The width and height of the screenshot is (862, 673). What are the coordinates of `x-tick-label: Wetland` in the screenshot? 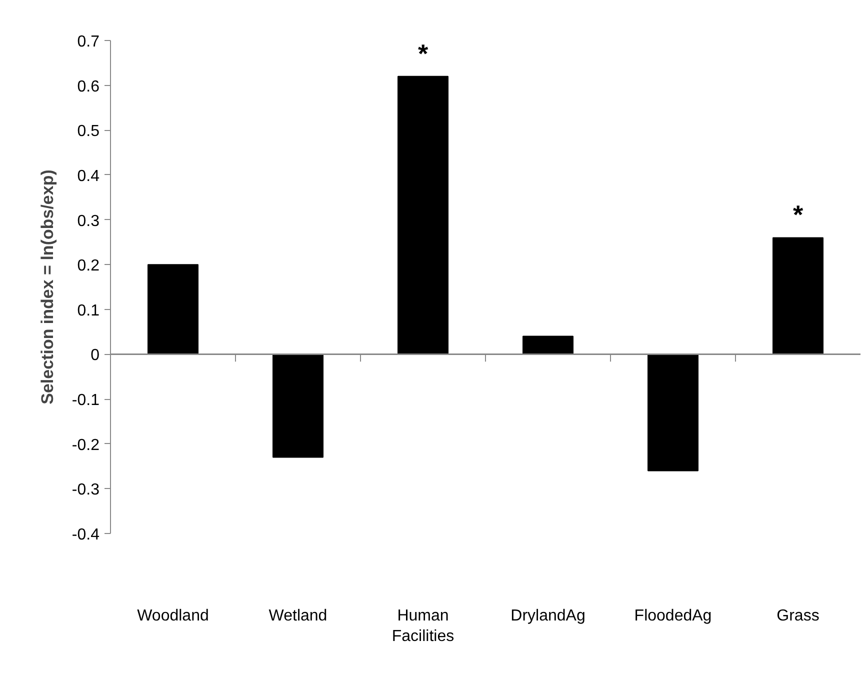 It's located at (298, 616).